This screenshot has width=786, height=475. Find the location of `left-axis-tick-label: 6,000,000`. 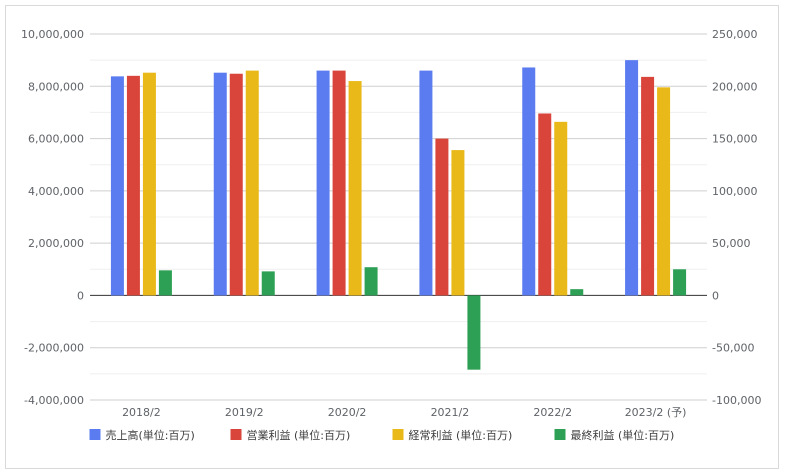

left-axis-tick-label: 6,000,000 is located at coordinates (56, 139).